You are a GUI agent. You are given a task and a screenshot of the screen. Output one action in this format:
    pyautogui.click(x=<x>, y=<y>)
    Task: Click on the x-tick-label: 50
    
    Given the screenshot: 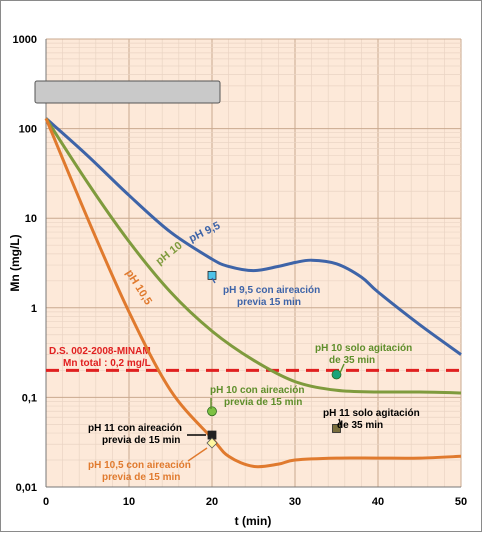 What is the action you would take?
    pyautogui.click(x=461, y=502)
    